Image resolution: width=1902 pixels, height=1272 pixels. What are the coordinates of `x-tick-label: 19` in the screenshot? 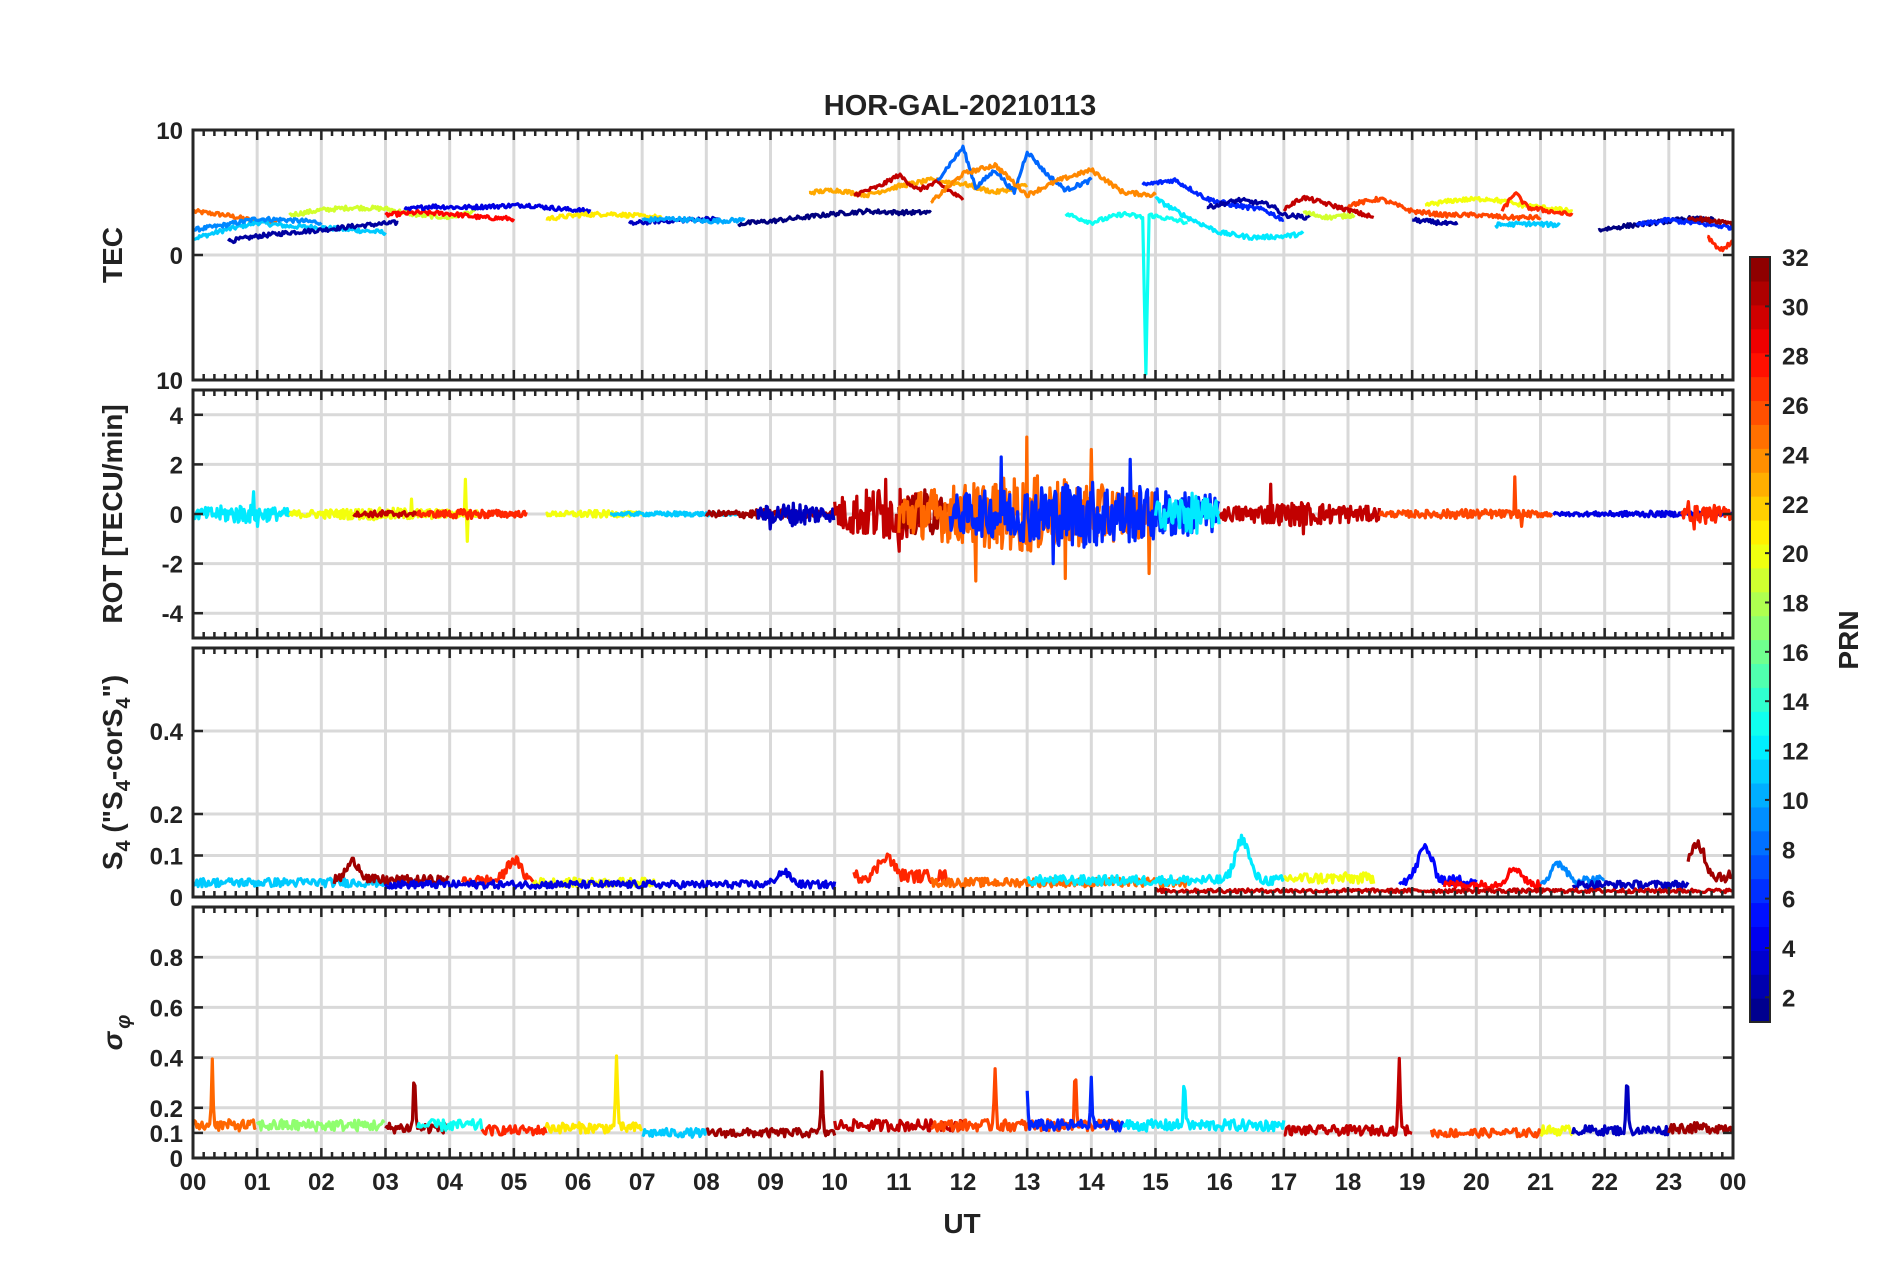 It's located at (1412, 1182).